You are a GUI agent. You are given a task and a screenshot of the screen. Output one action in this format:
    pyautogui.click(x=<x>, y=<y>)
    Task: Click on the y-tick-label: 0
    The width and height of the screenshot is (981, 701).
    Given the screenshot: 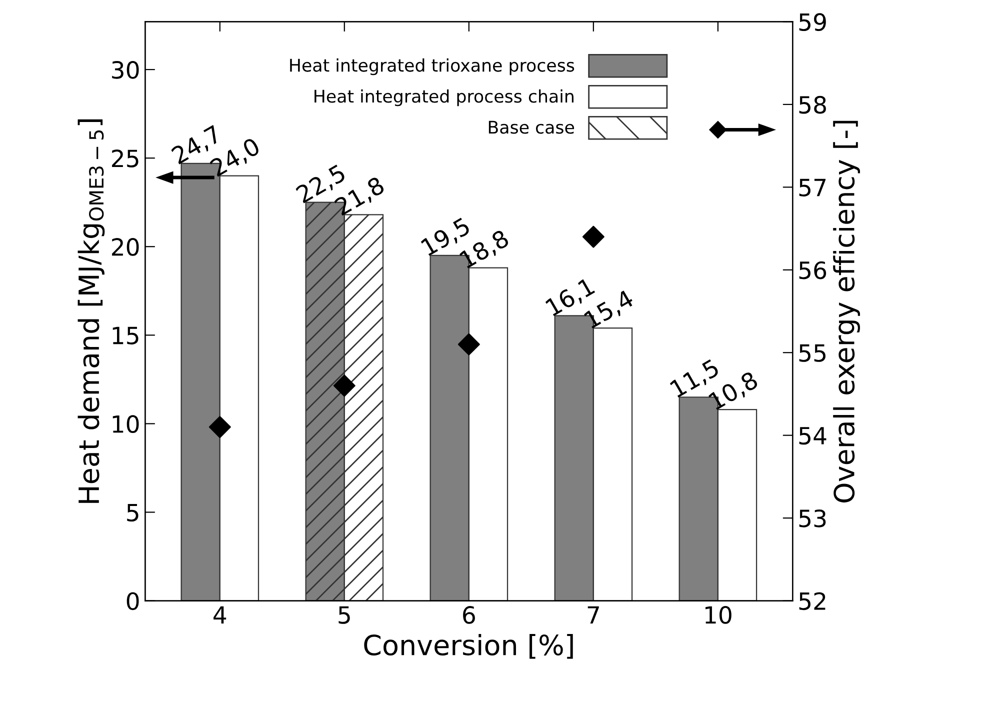 What is the action you would take?
    pyautogui.click(x=132, y=601)
    